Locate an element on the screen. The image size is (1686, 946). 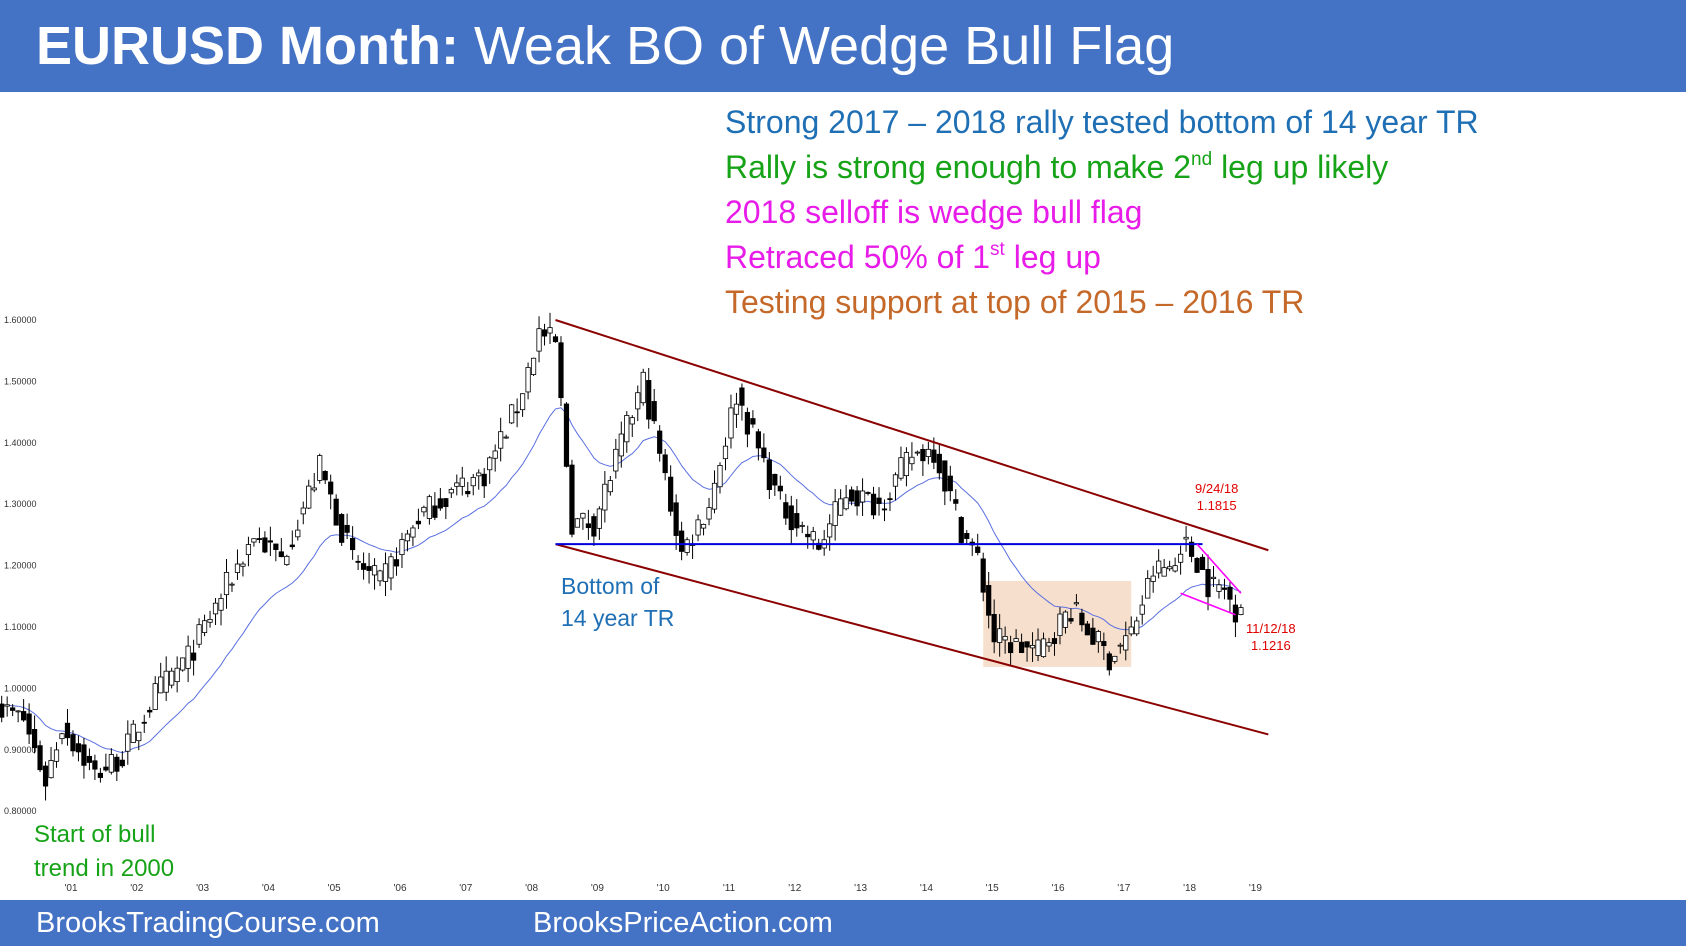
x-tick-label: '04 is located at coordinates (268, 888).